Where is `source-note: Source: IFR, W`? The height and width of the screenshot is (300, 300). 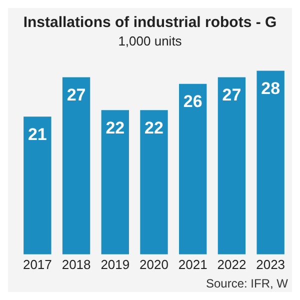 source-note: Source: IFR, W is located at coordinates (247, 283).